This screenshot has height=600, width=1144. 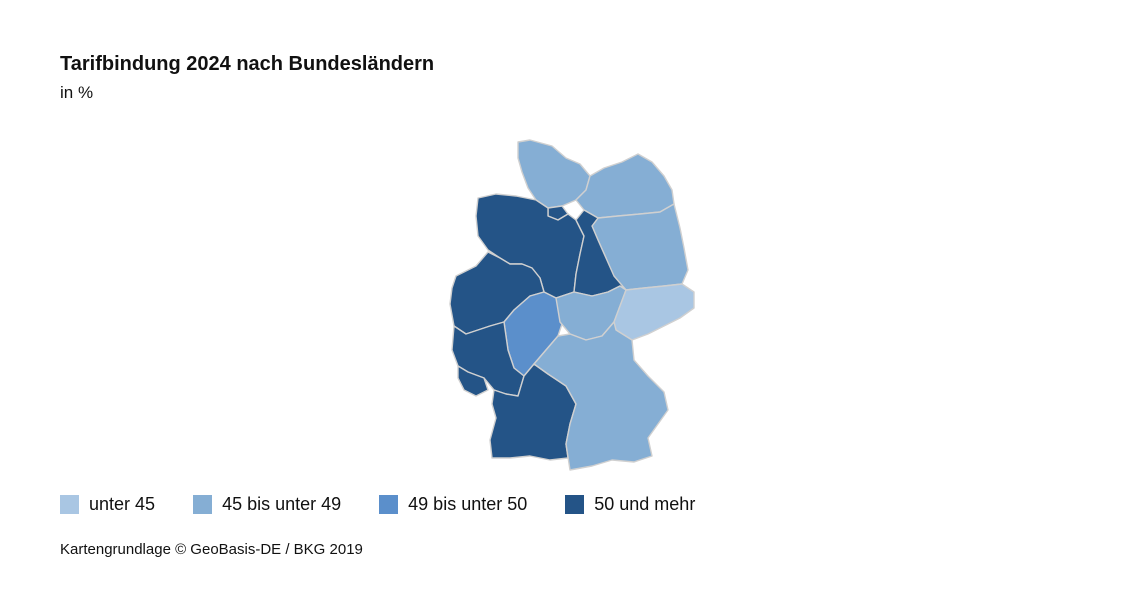 I want to click on legend-item: unter 45, so click(x=107, y=504).